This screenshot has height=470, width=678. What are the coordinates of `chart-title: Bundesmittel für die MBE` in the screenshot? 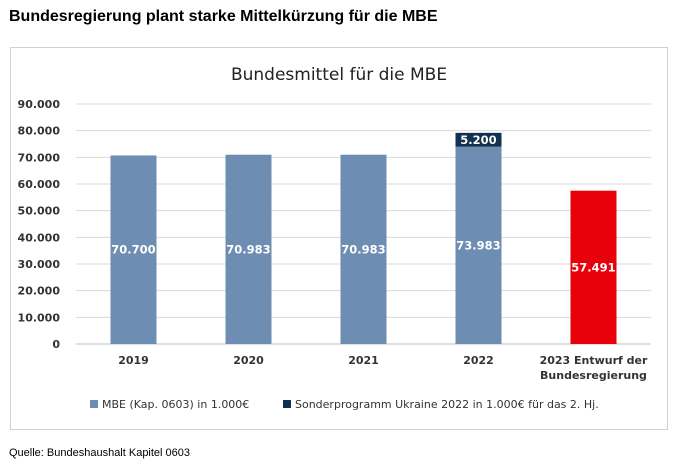 It's located at (339, 75).